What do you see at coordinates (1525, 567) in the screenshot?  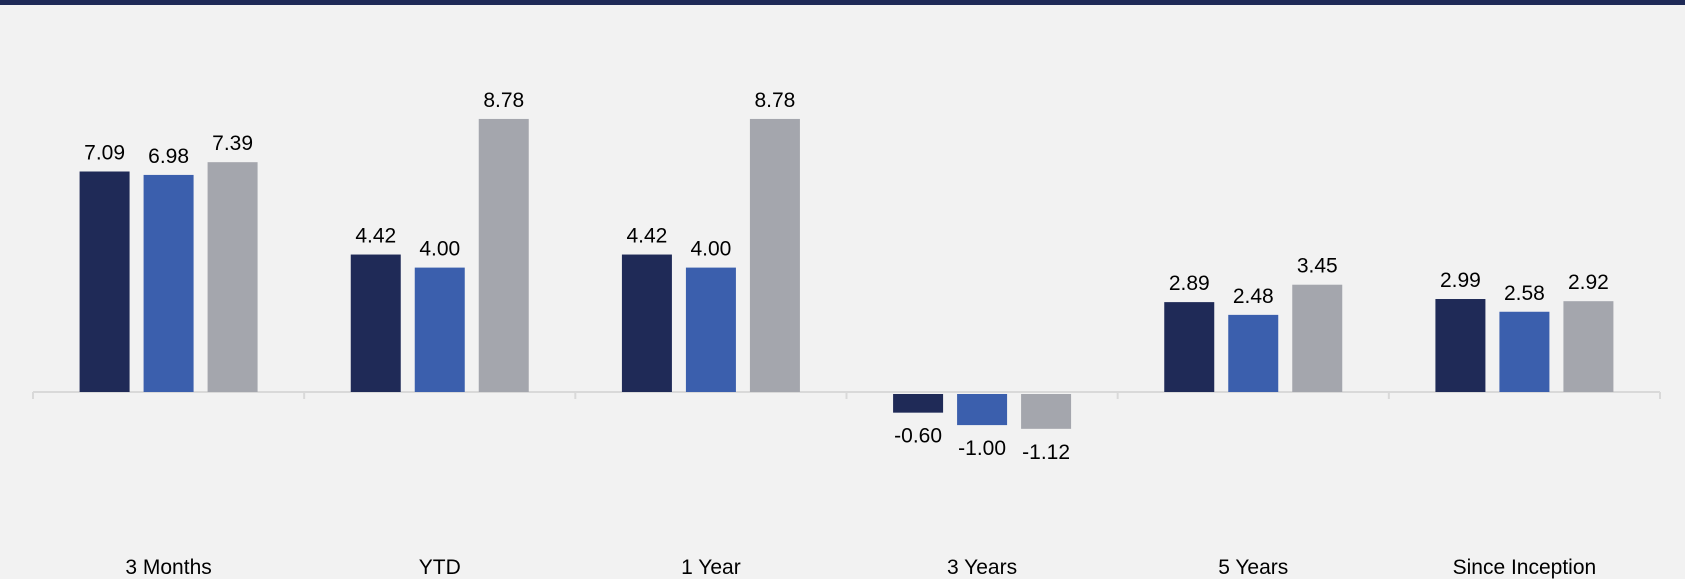 I see `category-label: Since Inception` at bounding box center [1525, 567].